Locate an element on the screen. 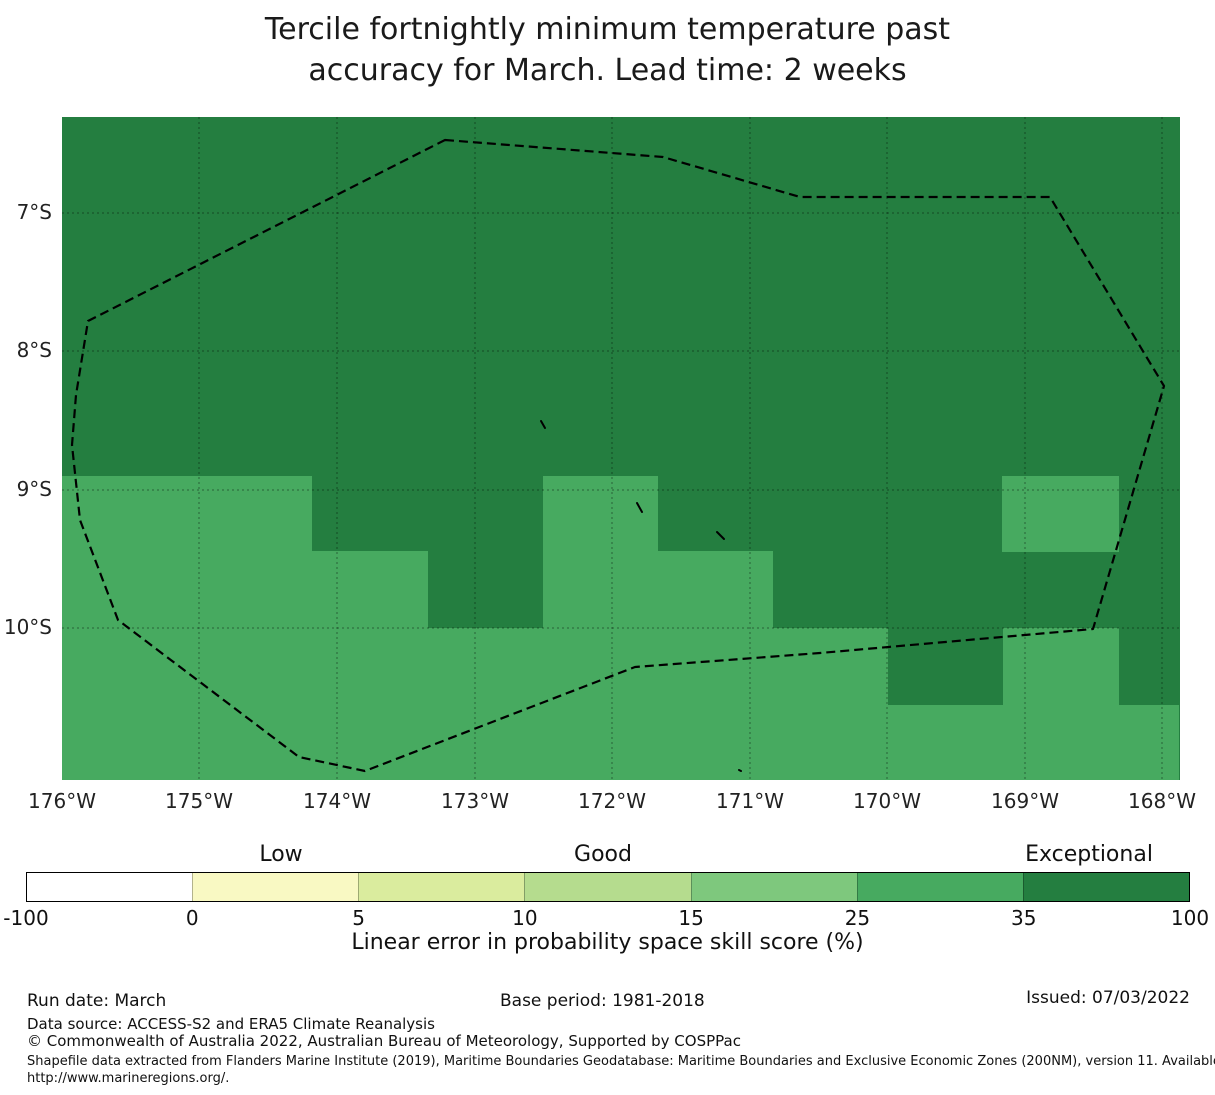  latitude-tick-label: 7°S is located at coordinates (34, 212).